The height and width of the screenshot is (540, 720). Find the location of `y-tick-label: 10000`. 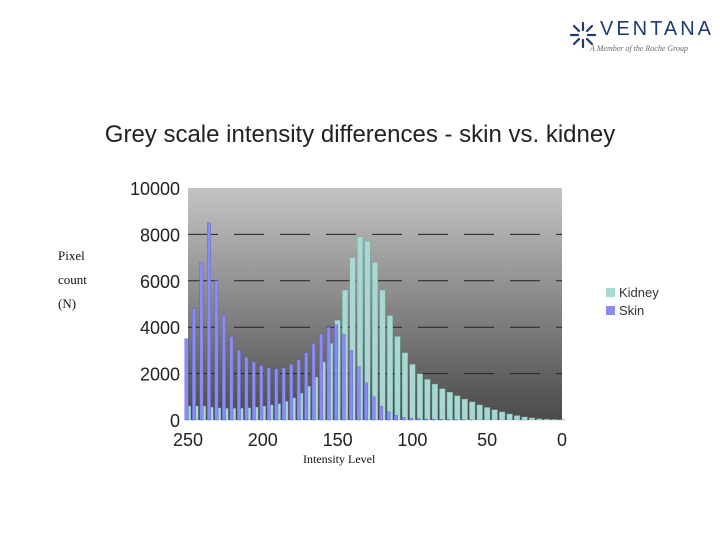

y-tick-label: 10000 is located at coordinates (155, 189).